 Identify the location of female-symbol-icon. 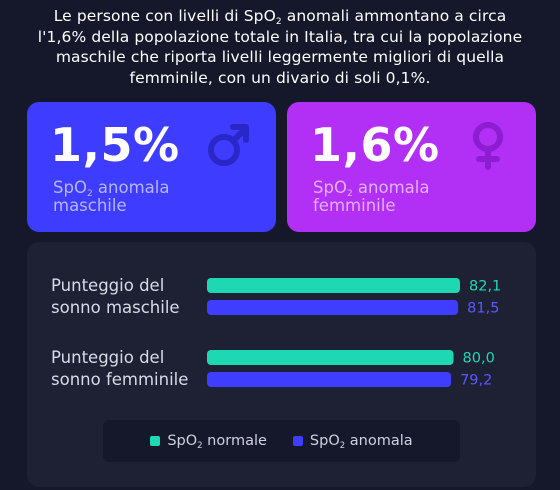
(488, 146).